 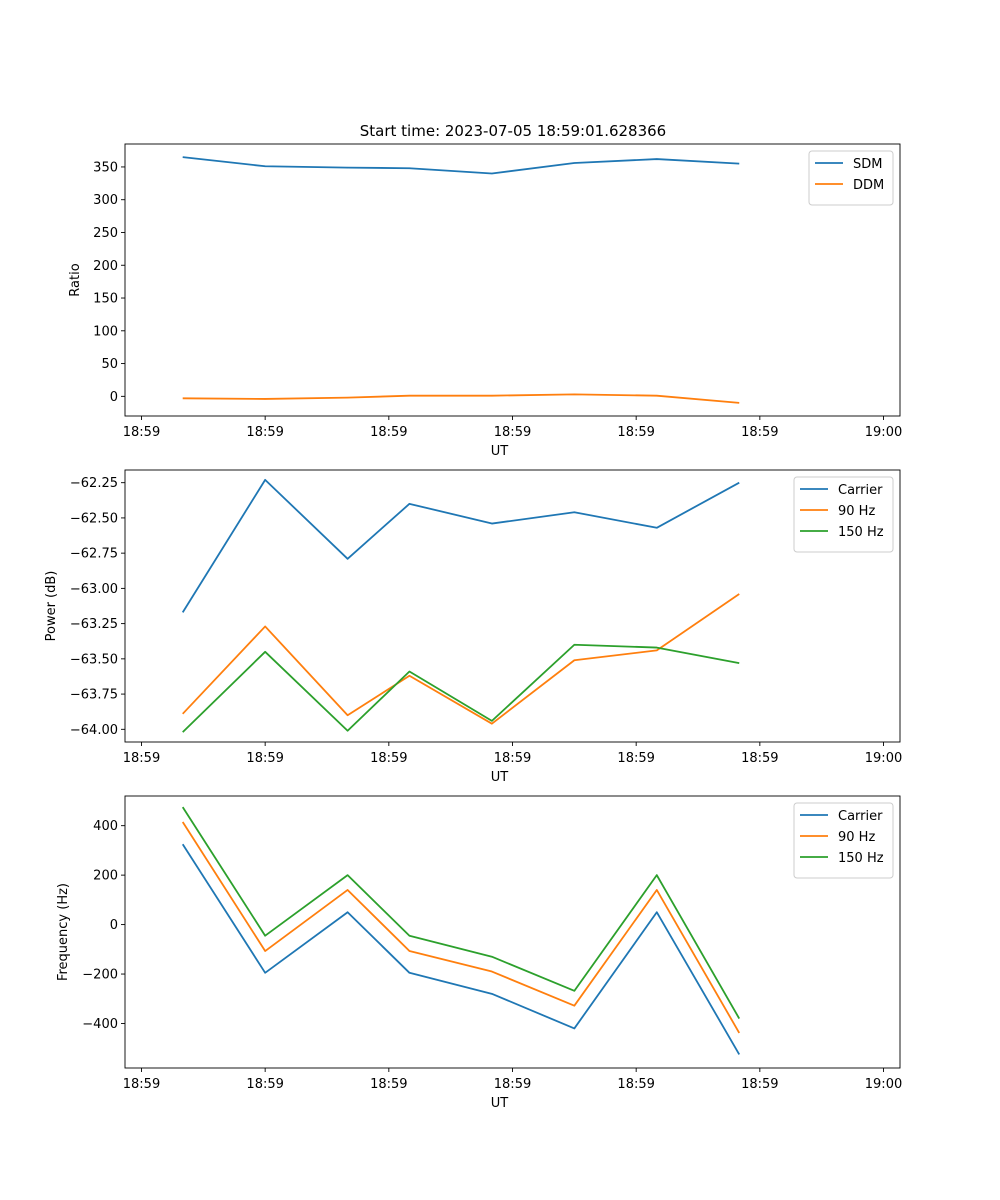 What do you see at coordinates (105, 299) in the screenshot?
I see `y-tick-label: 150` at bounding box center [105, 299].